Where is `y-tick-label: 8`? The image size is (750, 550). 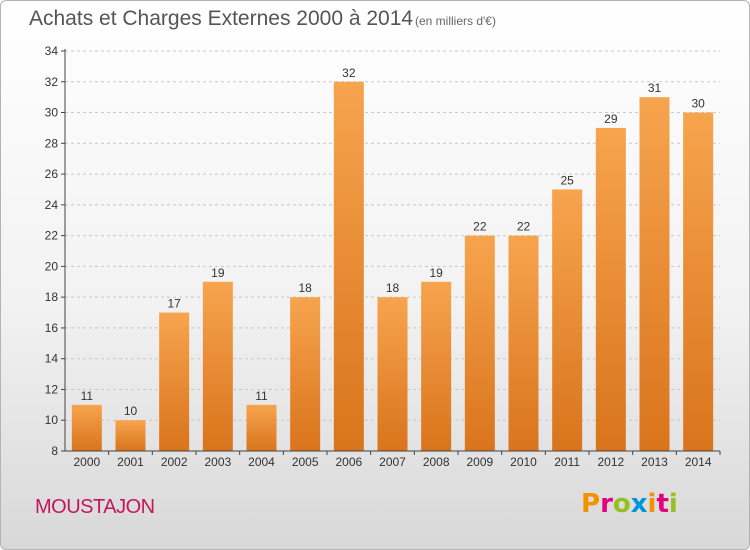
y-tick-label: 8 is located at coordinates (54, 451).